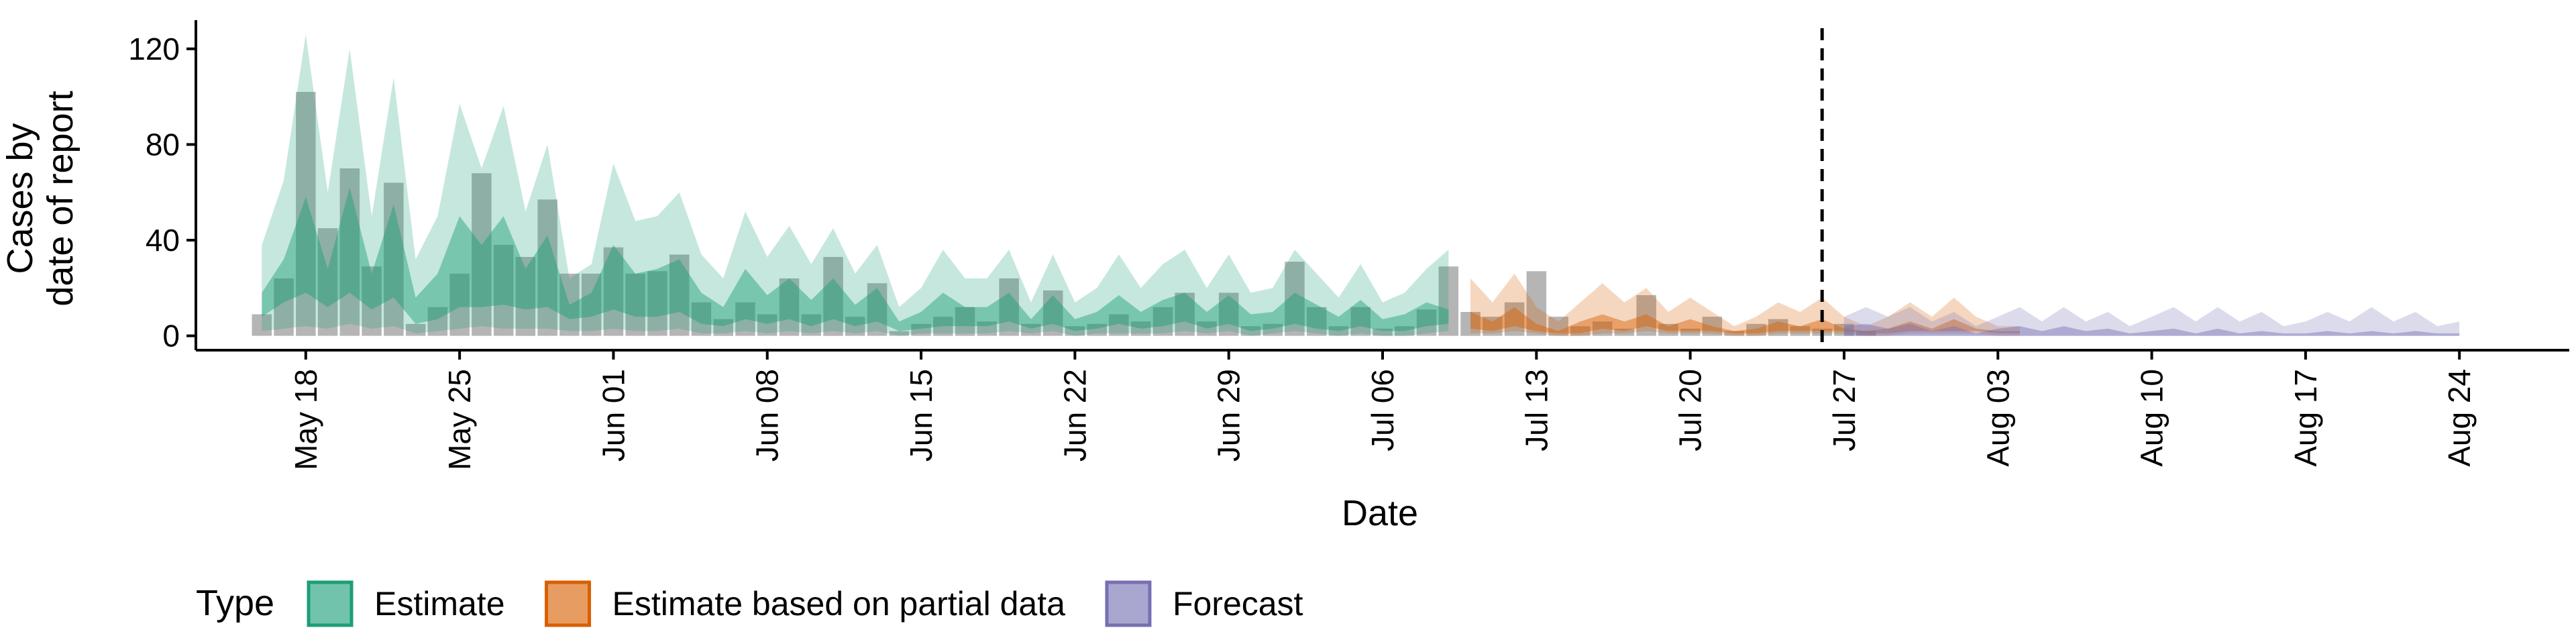 Image resolution: width=2576 pixels, height=644 pixels. Describe the element at coordinates (439, 604) in the screenshot. I see `legend-label: Estimate` at that location.